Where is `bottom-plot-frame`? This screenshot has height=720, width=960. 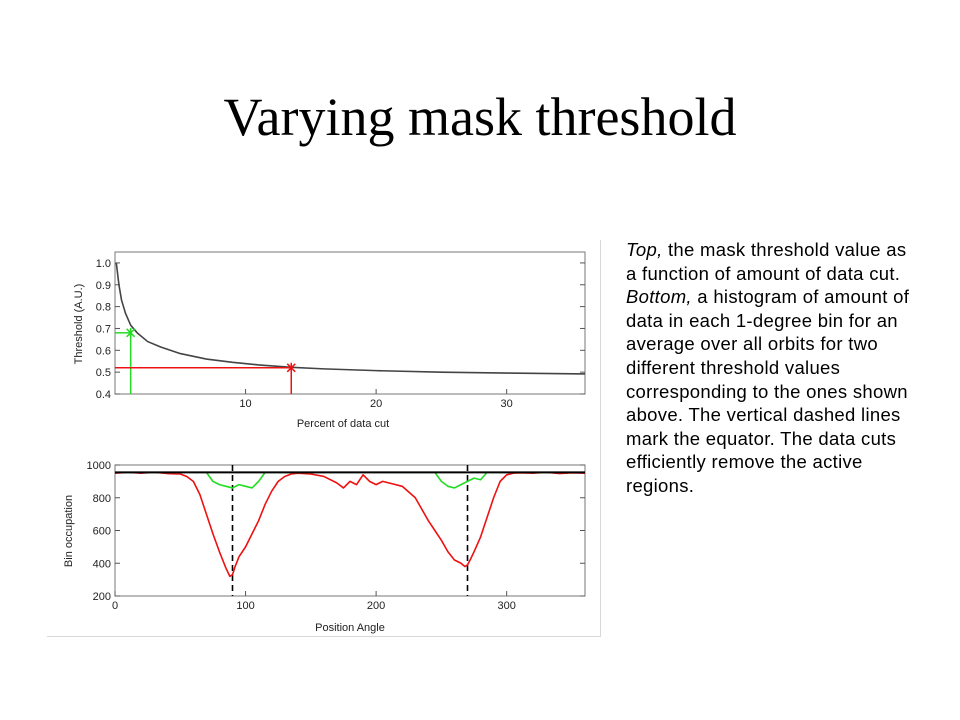
bottom-plot-frame is located at coordinates (350, 530).